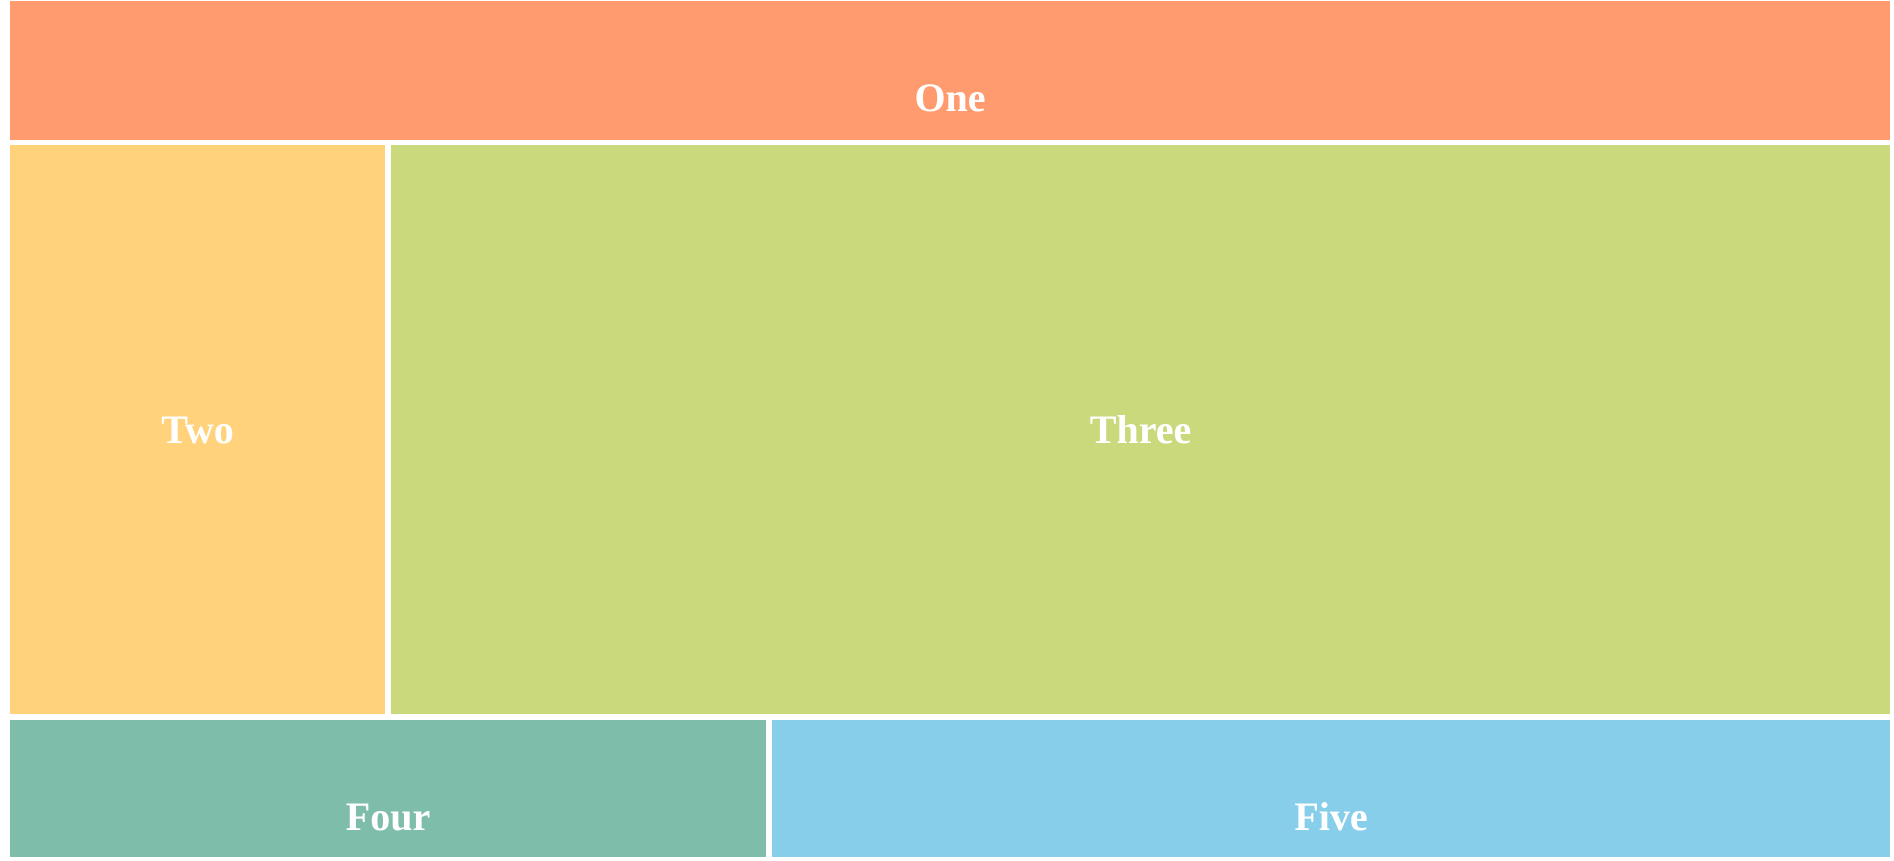 Image resolution: width=1894 pixels, height=861 pixels. I want to click on panel-two-label: Two, so click(197, 429).